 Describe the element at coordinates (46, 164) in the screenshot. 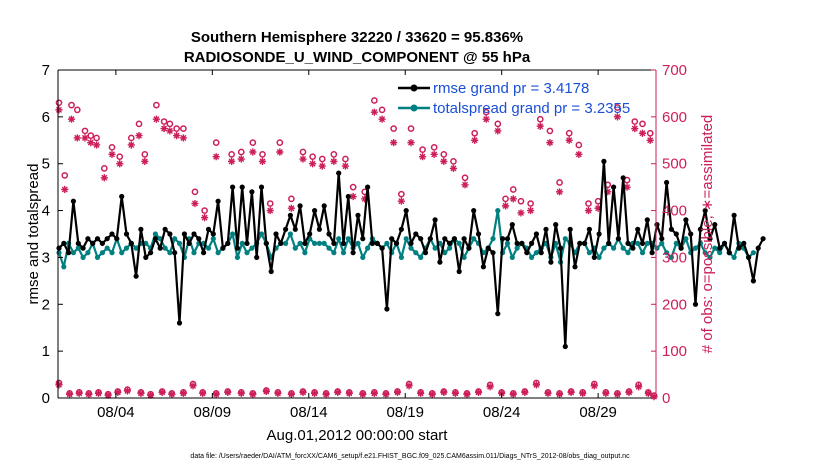

I see `y-left-tick-label: 5` at that location.